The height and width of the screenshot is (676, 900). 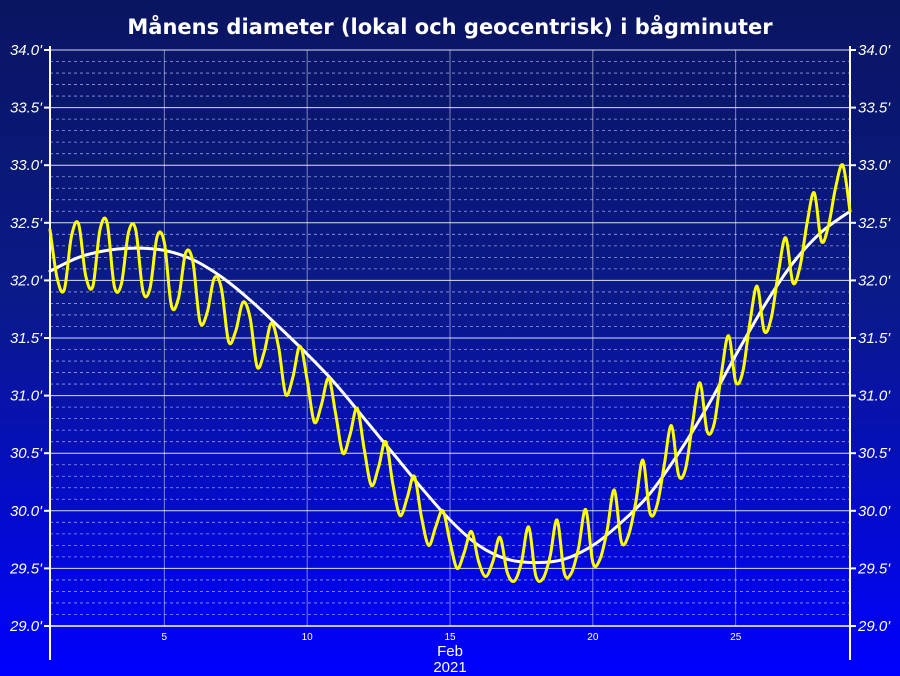 What do you see at coordinates (26, 50) in the screenshot?
I see `y-tick-label-left: 34.0'` at bounding box center [26, 50].